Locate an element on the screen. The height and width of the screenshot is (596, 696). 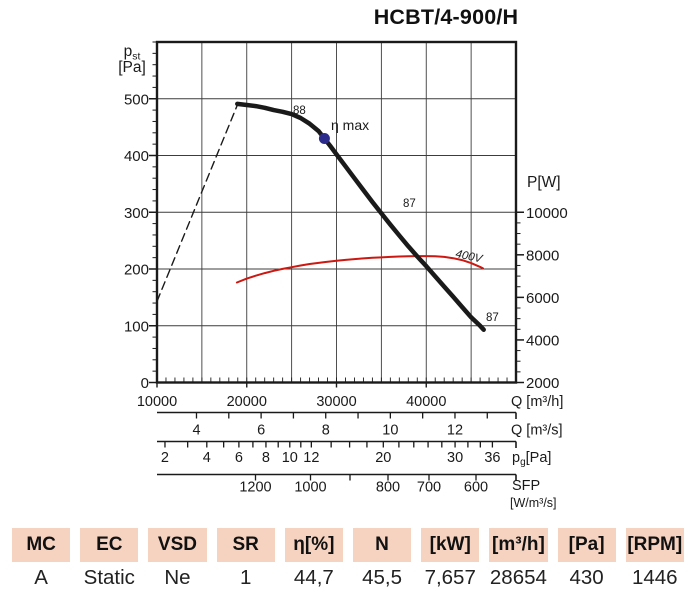
pressure-curve is located at coordinates (360, 216).